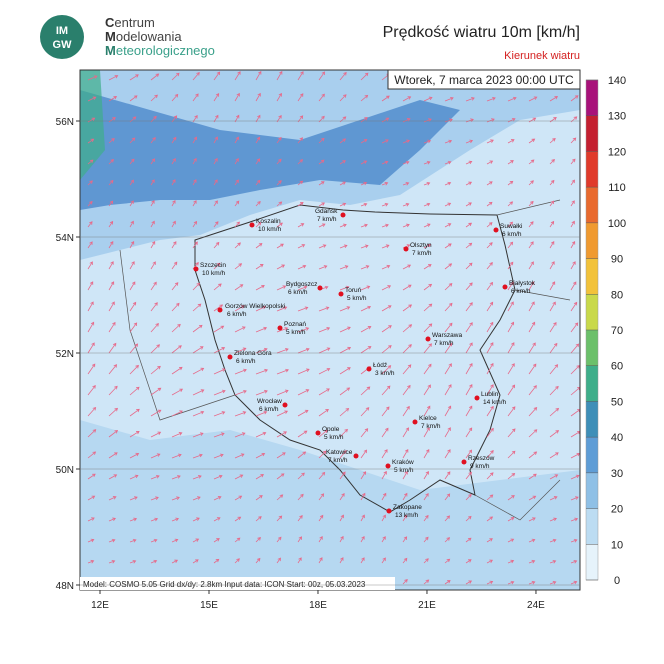  I want to click on city-wind: 7 km/h, so click(431, 426).